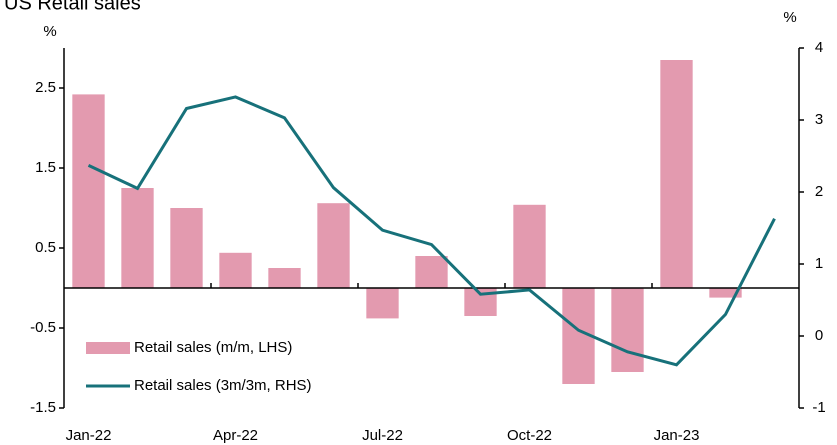  Describe the element at coordinates (819, 335) in the screenshot. I see `y2-tick-label: 0` at that location.